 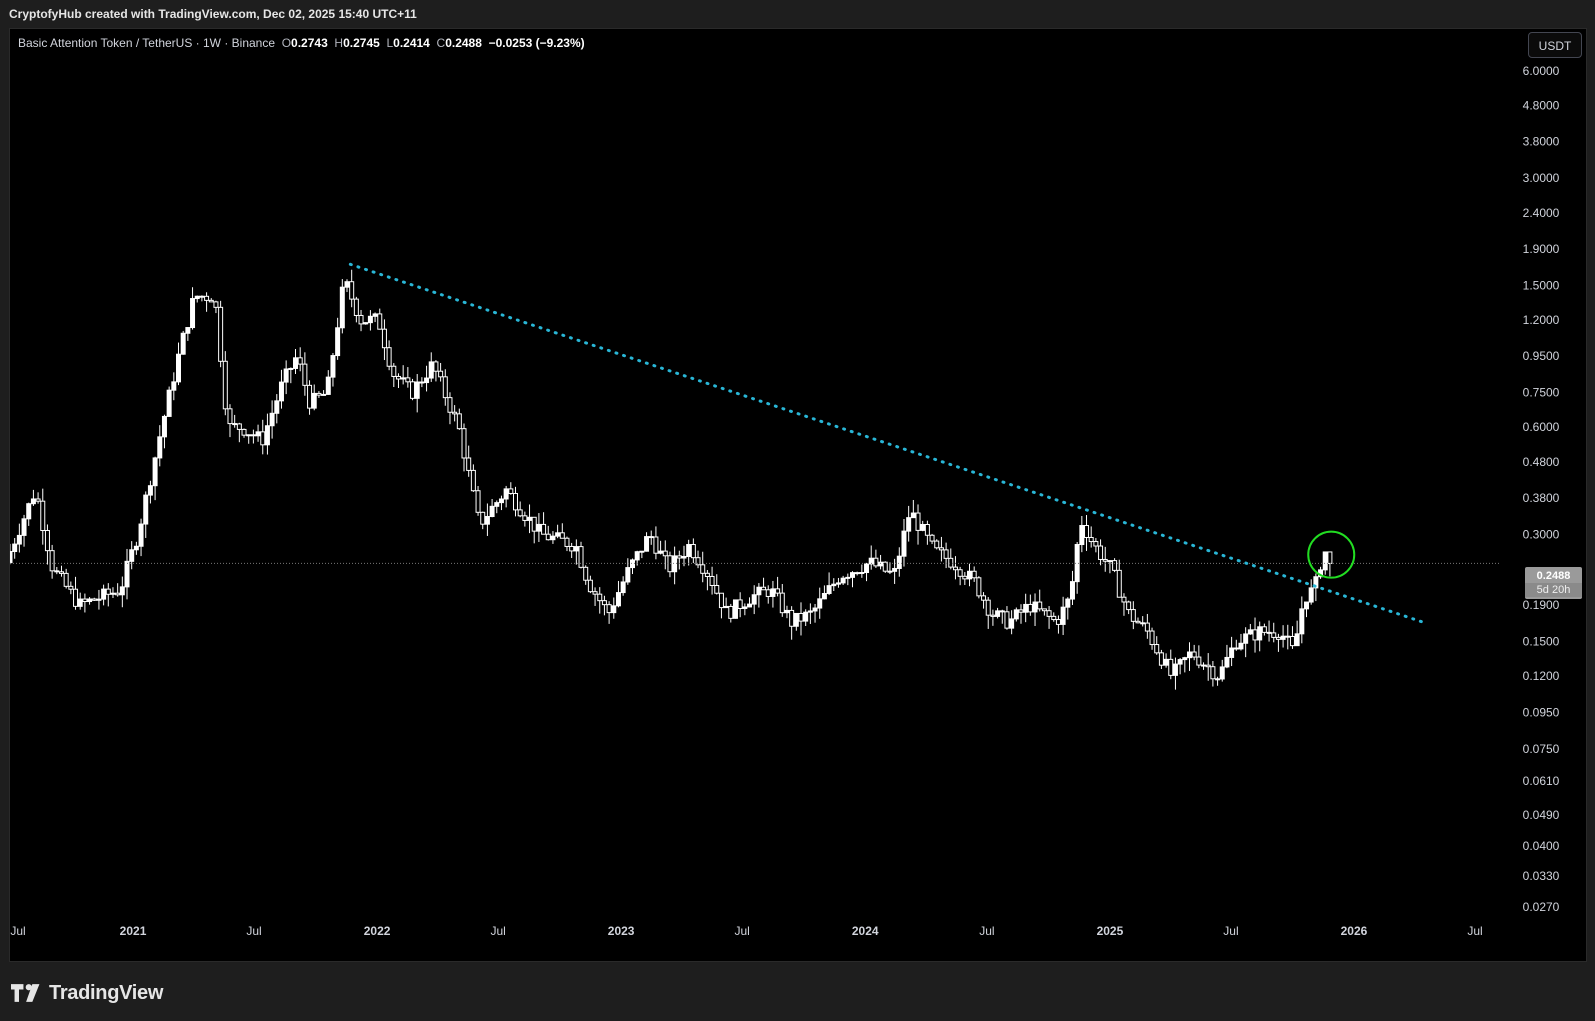 I want to click on y-tick-label: 0.0270, so click(x=1541, y=907).